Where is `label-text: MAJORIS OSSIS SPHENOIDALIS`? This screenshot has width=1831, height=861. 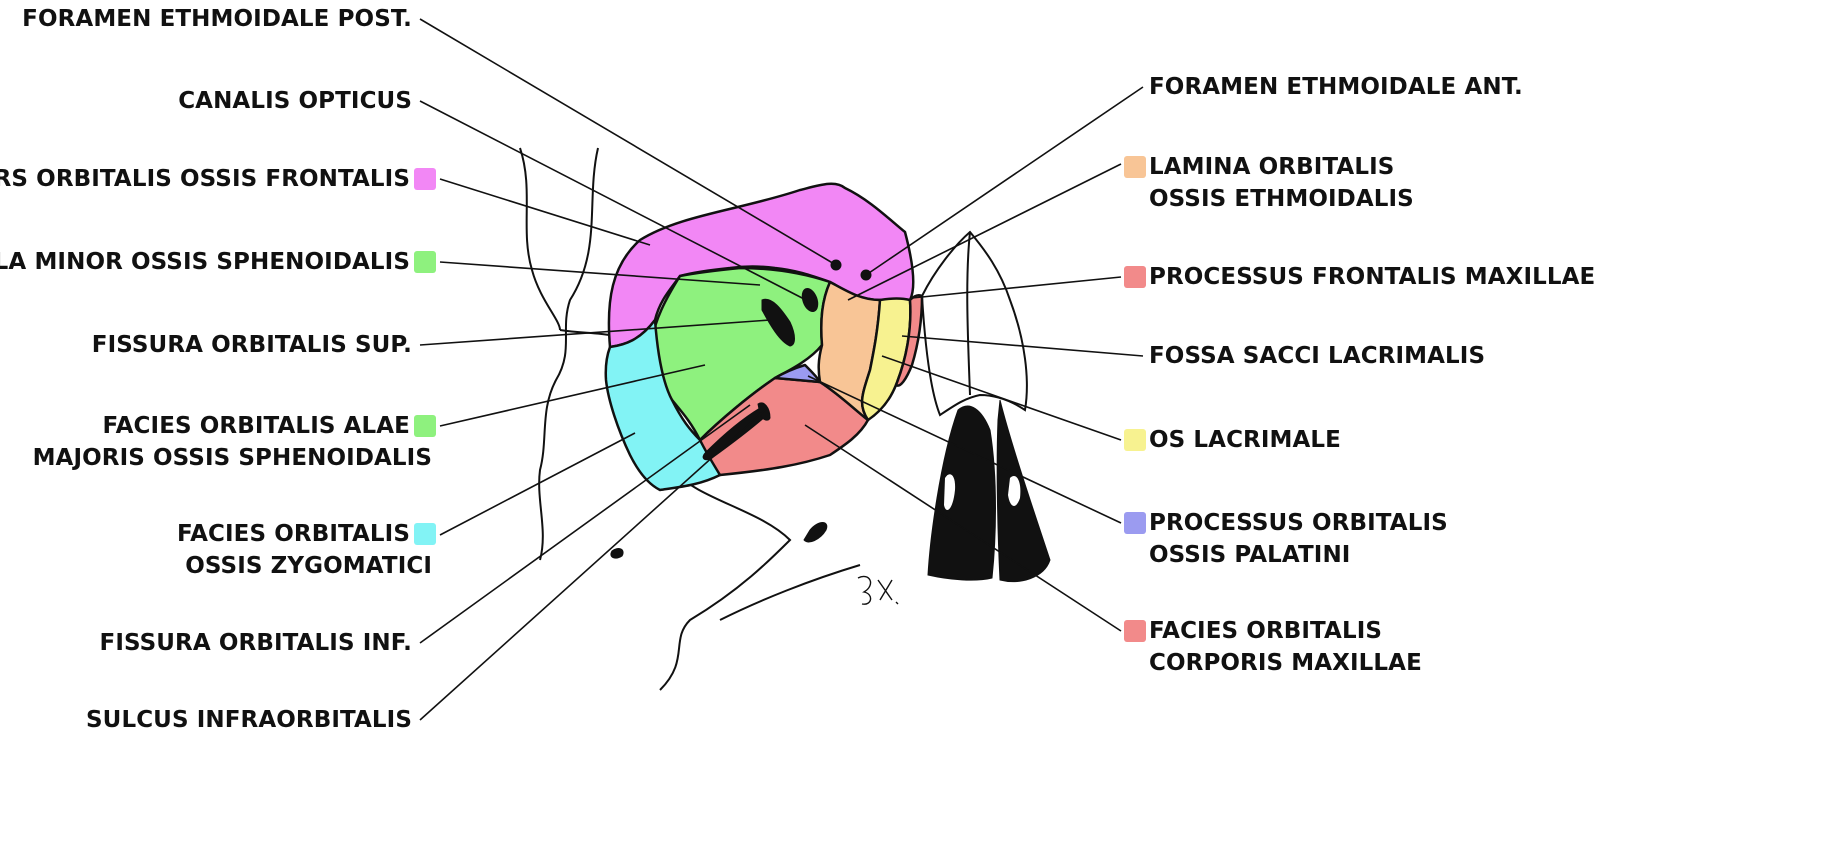
label-text: MAJORIS OSSIS SPHENOIDALIS is located at coordinates (232, 458).